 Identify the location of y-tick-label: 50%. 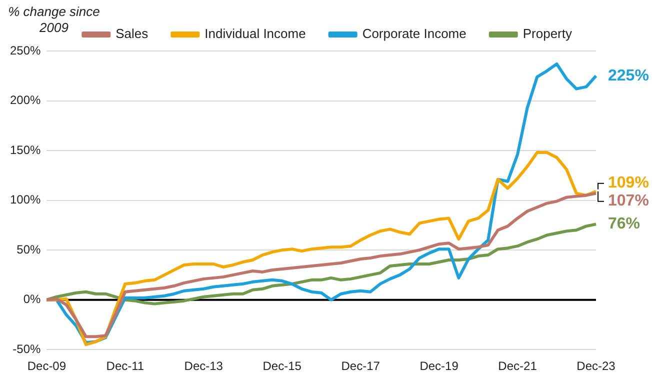
(29, 249).